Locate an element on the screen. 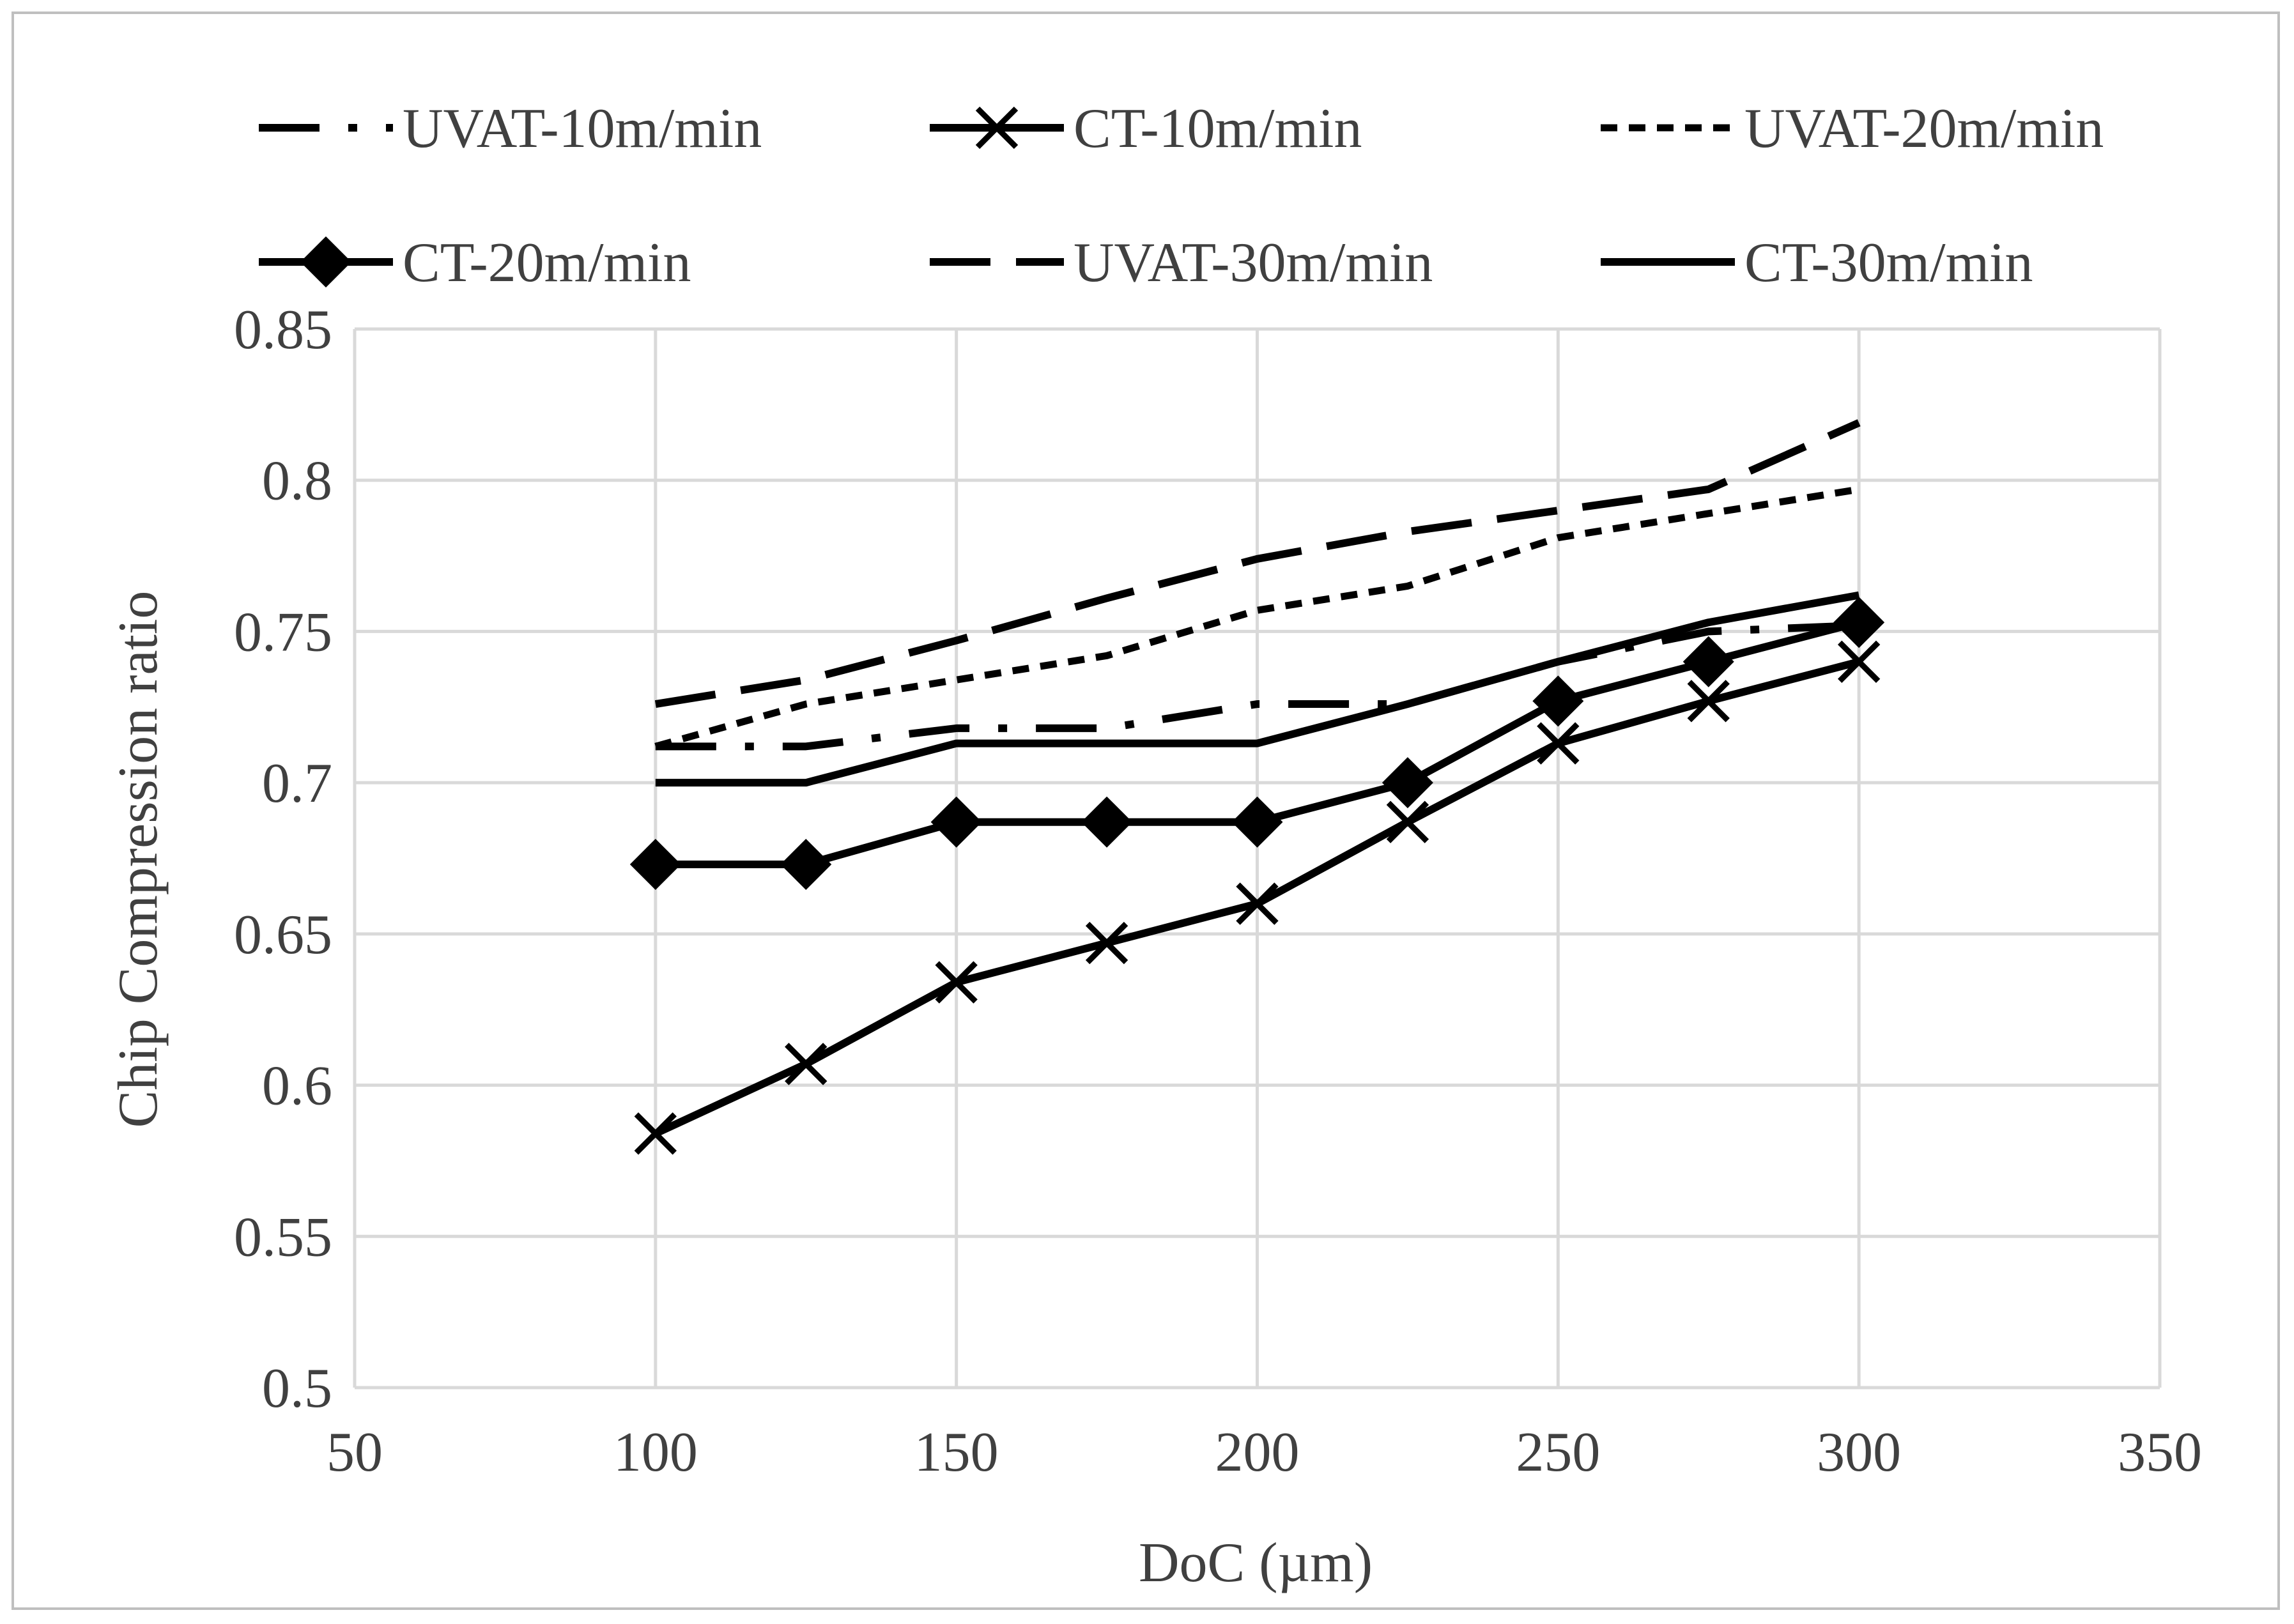  legend-label: UVAT-10m/min is located at coordinates (583, 129).